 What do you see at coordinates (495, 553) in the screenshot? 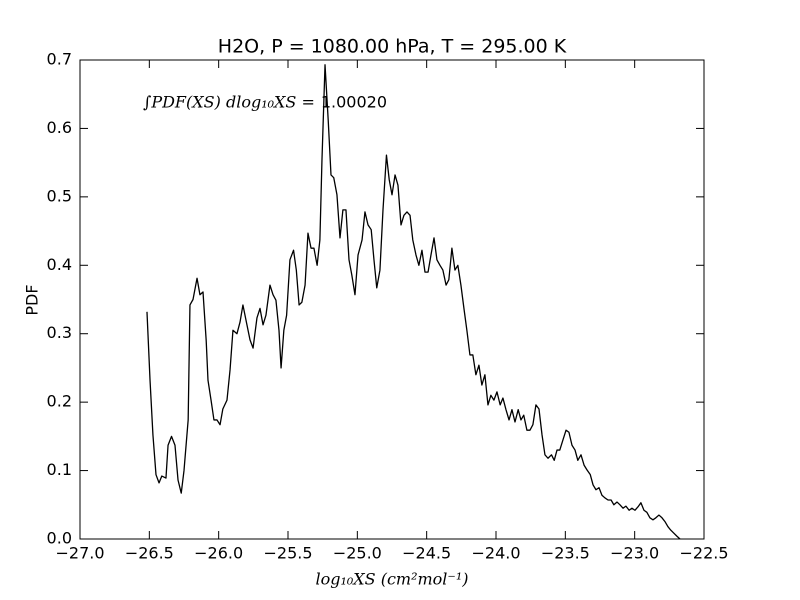
I see `x-tick-label: −24.0` at bounding box center [495, 553].